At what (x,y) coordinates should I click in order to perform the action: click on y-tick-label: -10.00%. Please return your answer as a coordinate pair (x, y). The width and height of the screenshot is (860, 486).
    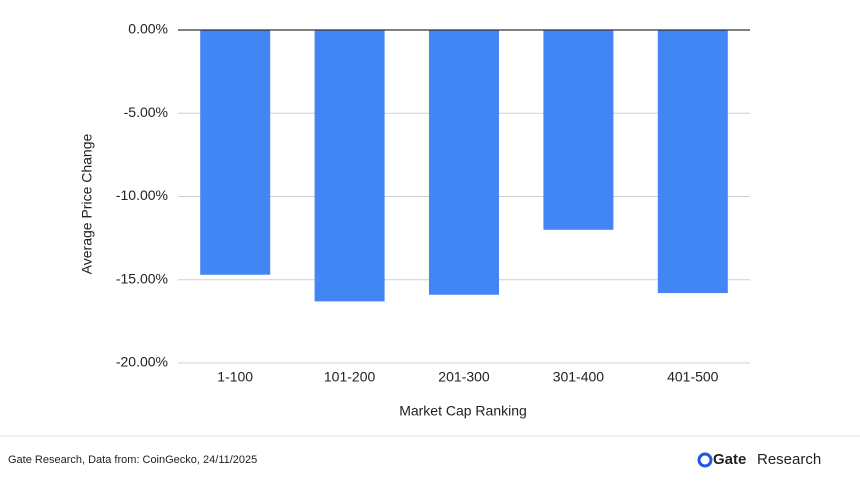
    Looking at the image, I should click on (142, 195).